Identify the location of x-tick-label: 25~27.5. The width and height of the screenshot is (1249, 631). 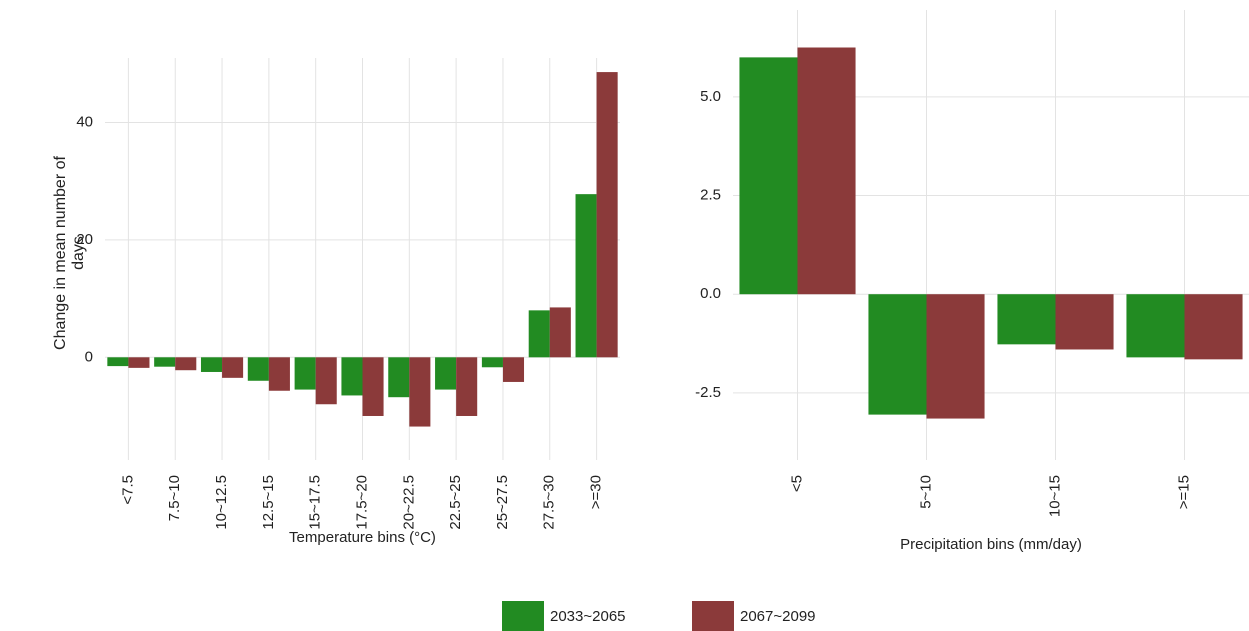
(502, 502).